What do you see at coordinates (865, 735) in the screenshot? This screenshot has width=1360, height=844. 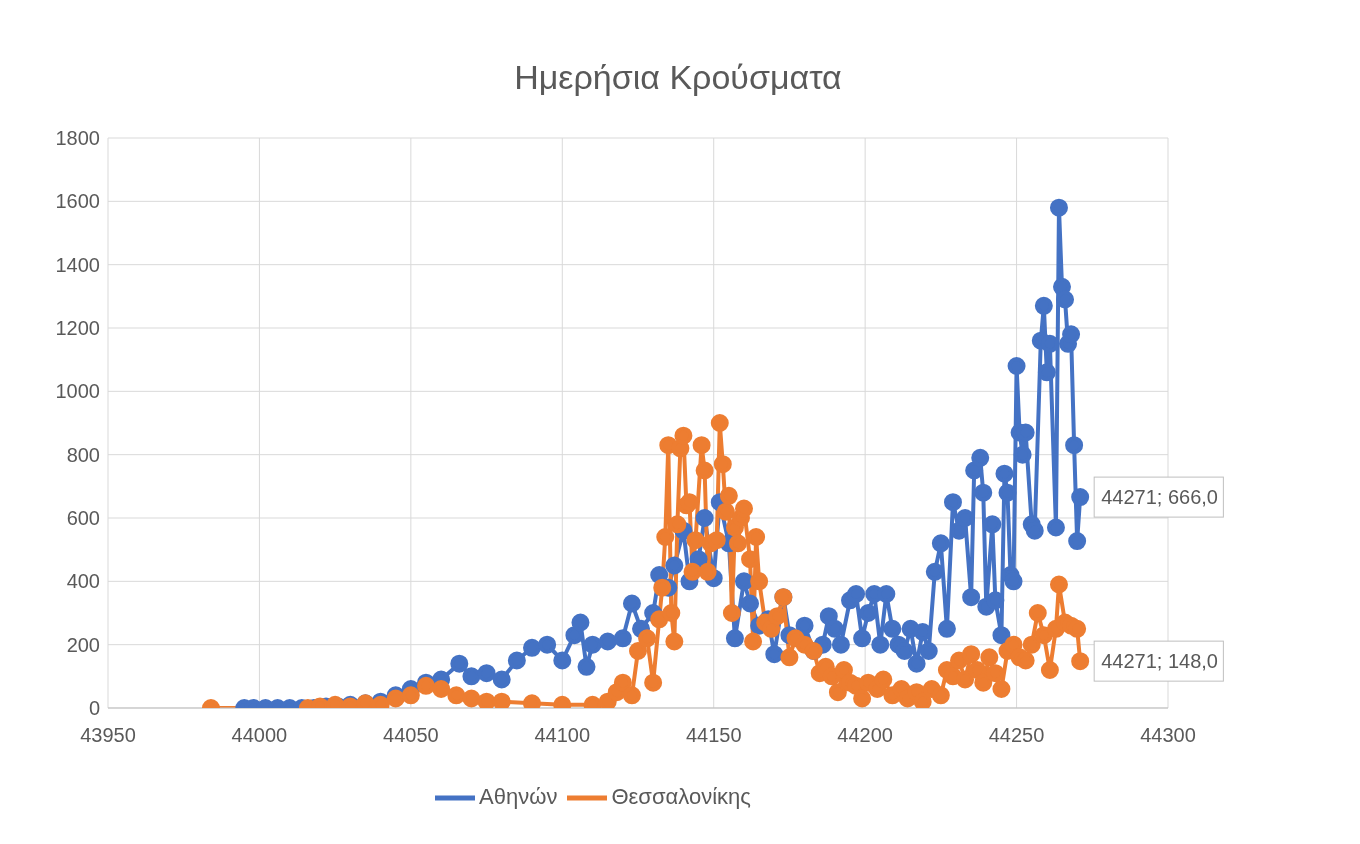 I see `x-tick-label: 44200` at bounding box center [865, 735].